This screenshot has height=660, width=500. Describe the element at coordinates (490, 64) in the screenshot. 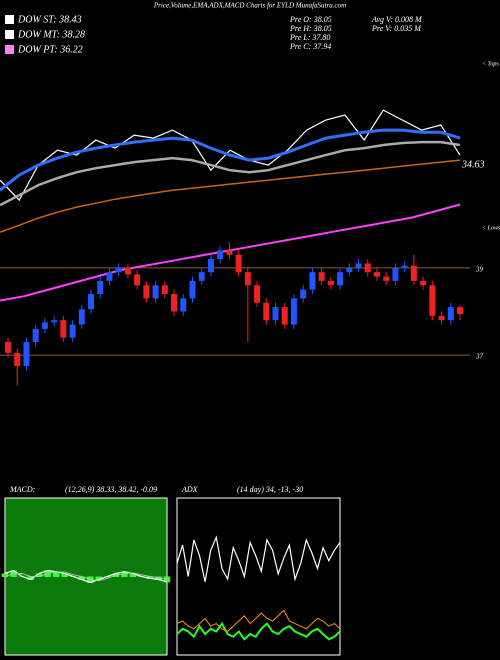

I see `side-label: < Tops` at that location.